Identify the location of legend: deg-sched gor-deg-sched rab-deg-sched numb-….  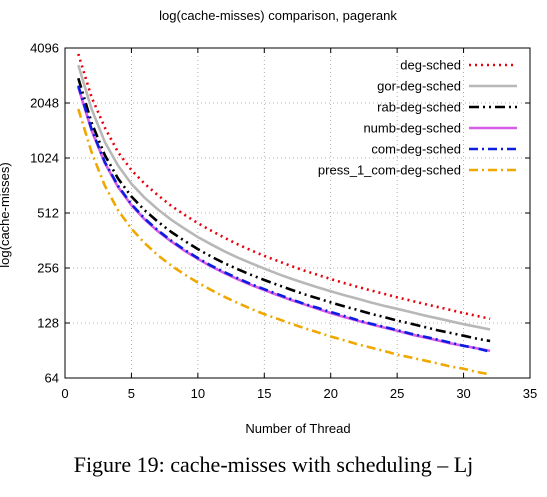
(417, 118).